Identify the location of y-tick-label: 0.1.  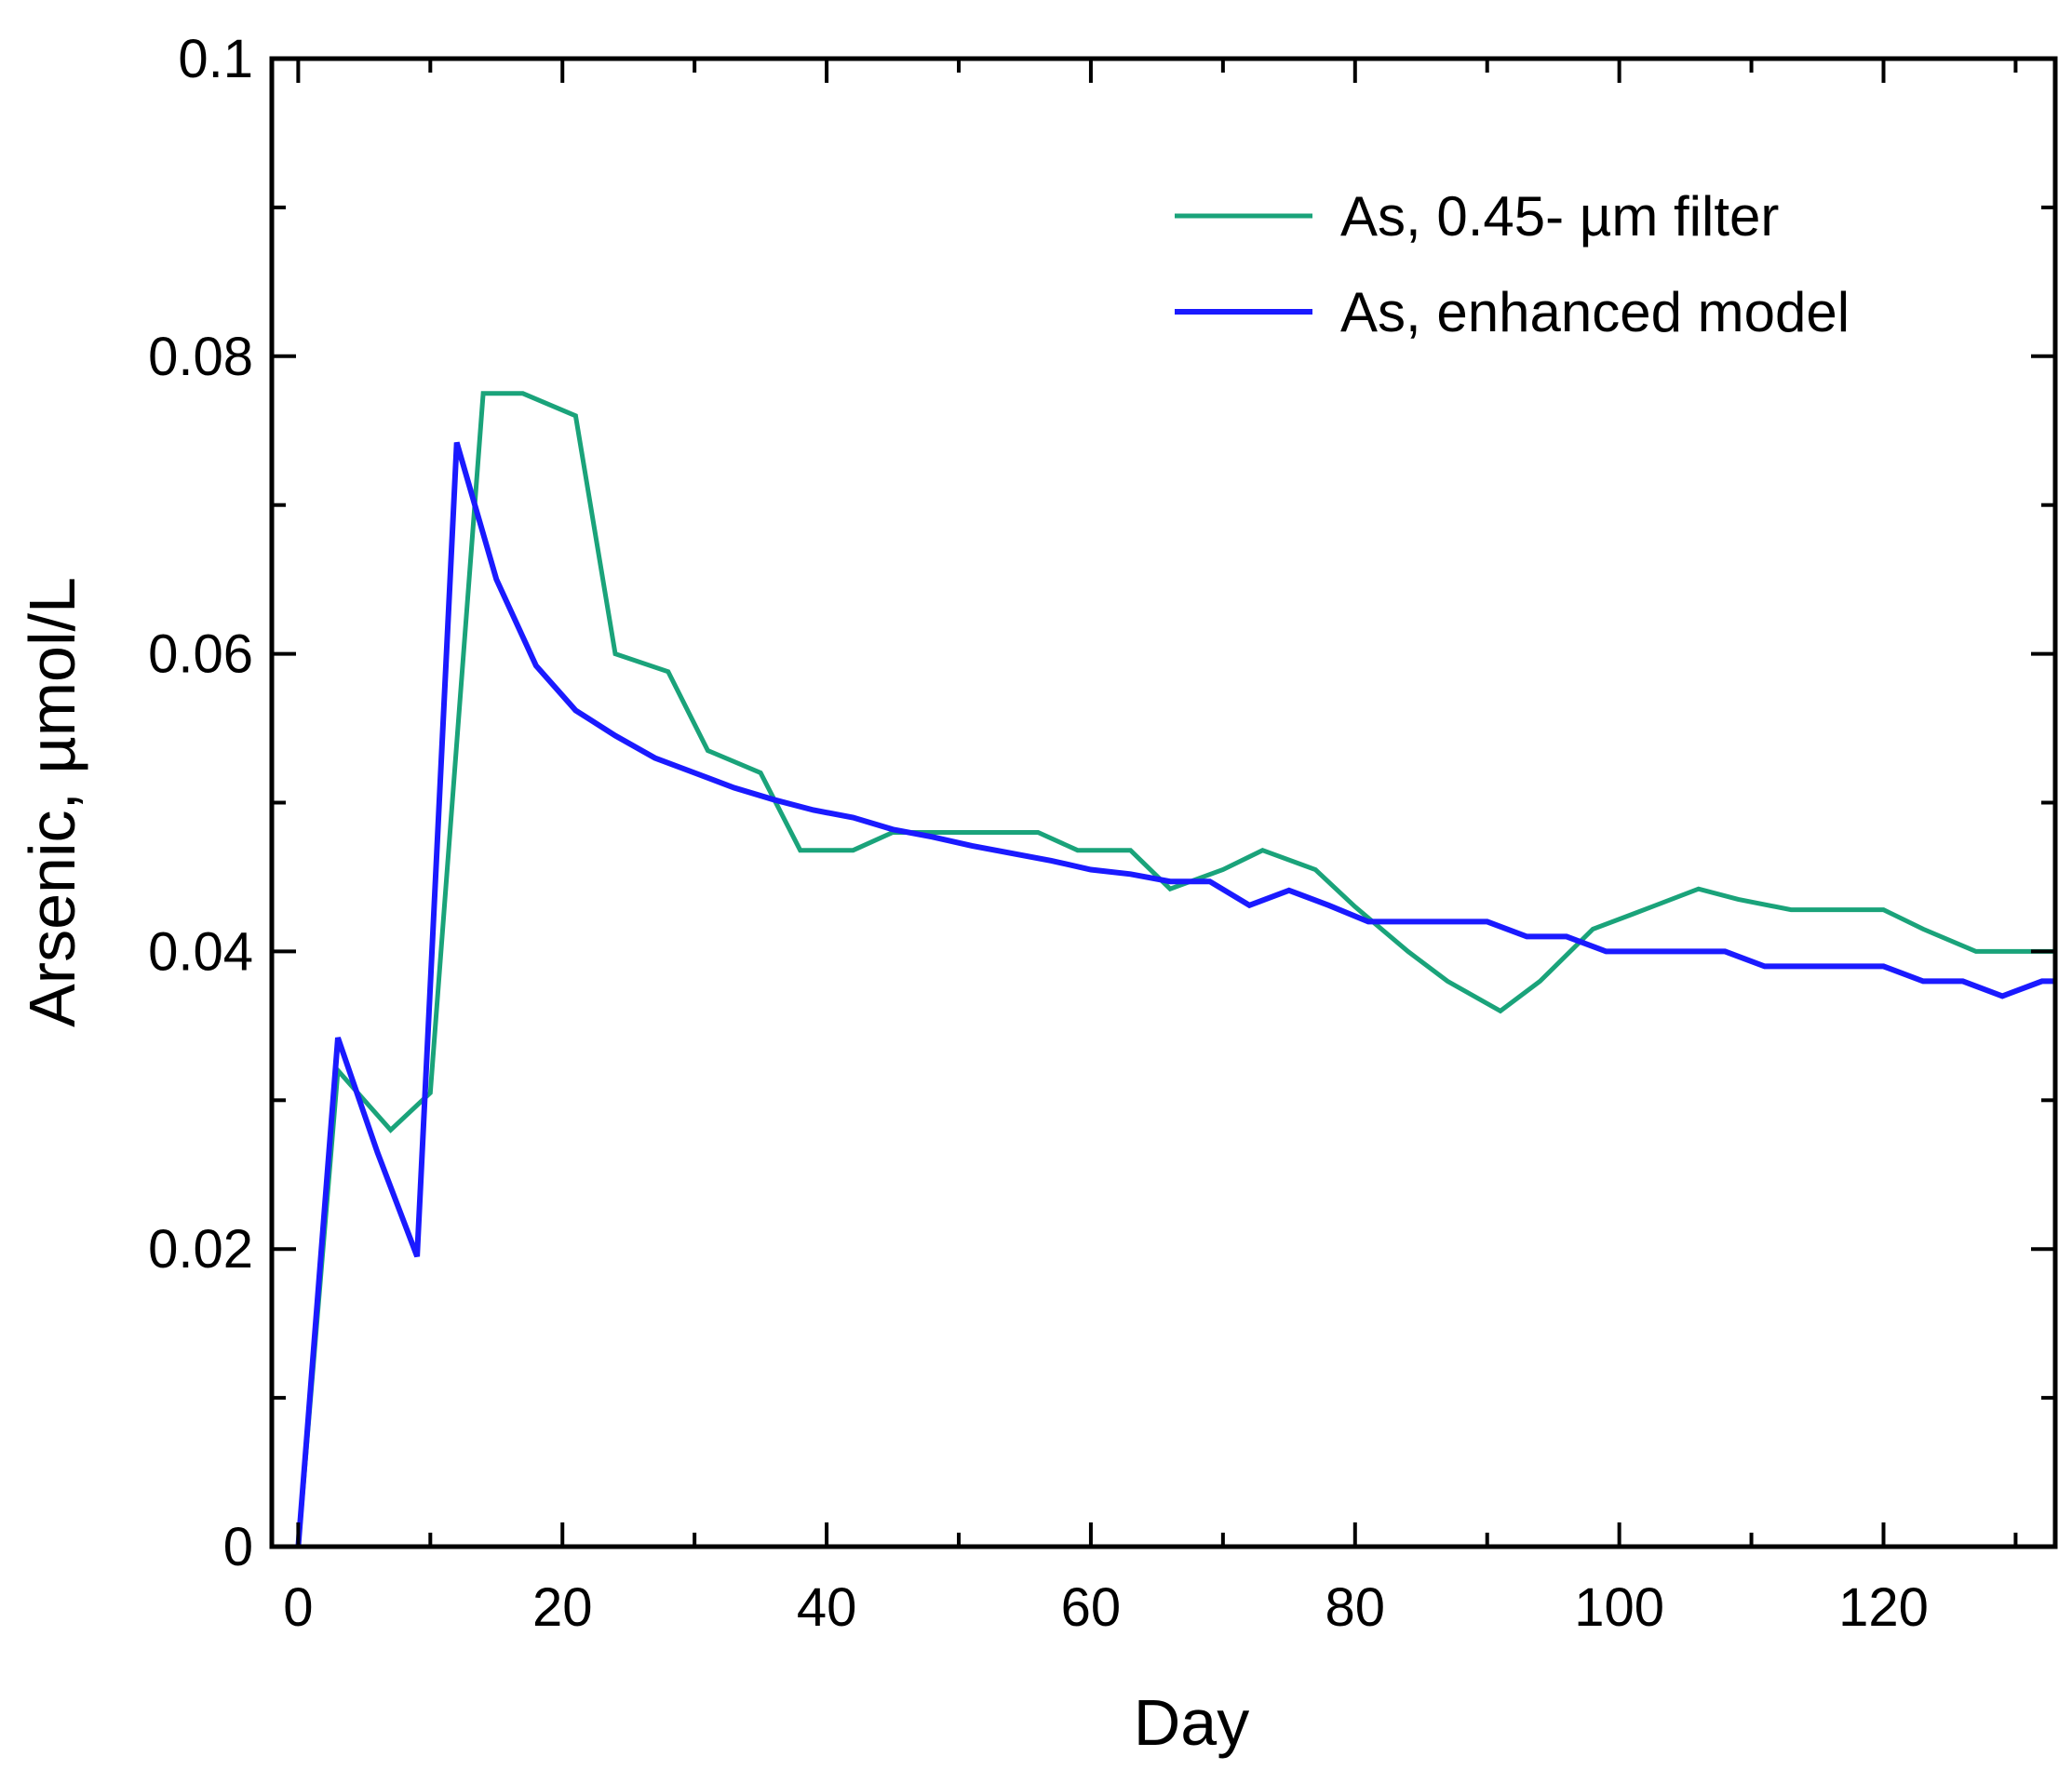
(215, 59).